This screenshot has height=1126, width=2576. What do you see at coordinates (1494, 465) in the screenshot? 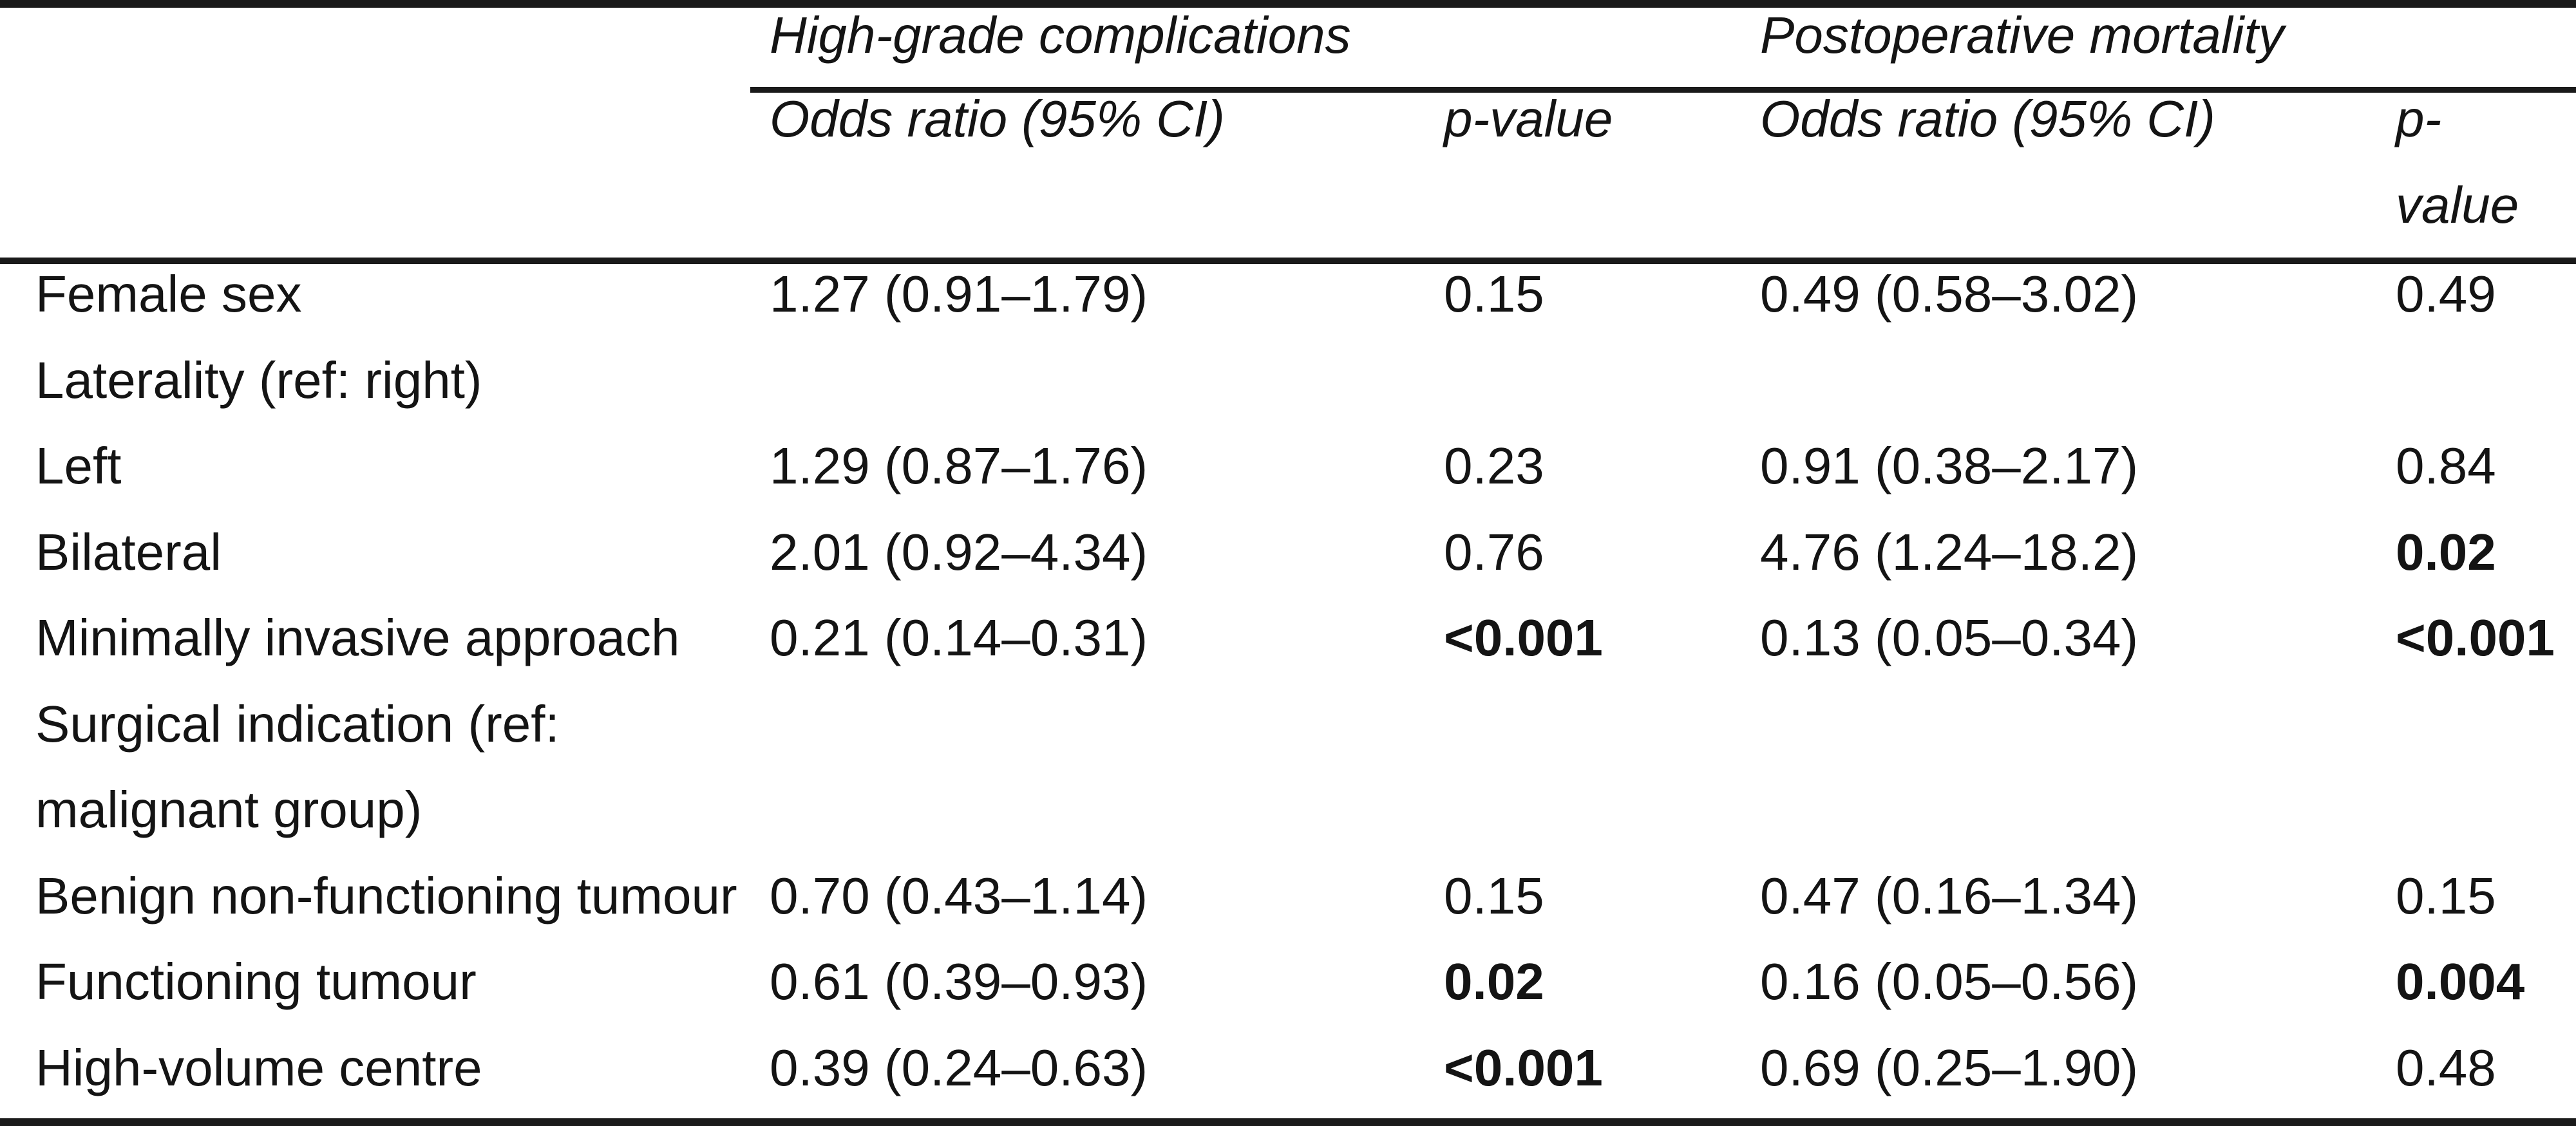
I see `p-complications-cell: 0.23` at bounding box center [1494, 465].